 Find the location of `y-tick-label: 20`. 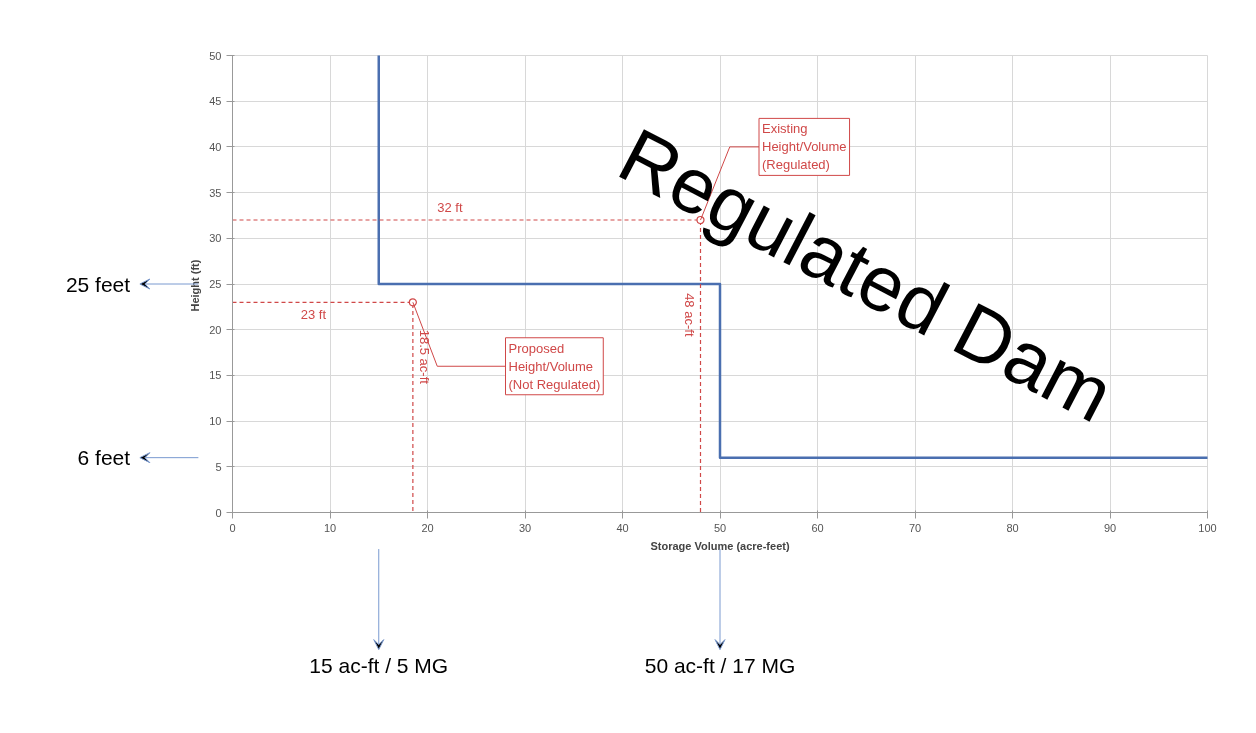

y-tick-label: 20 is located at coordinates (215, 329).